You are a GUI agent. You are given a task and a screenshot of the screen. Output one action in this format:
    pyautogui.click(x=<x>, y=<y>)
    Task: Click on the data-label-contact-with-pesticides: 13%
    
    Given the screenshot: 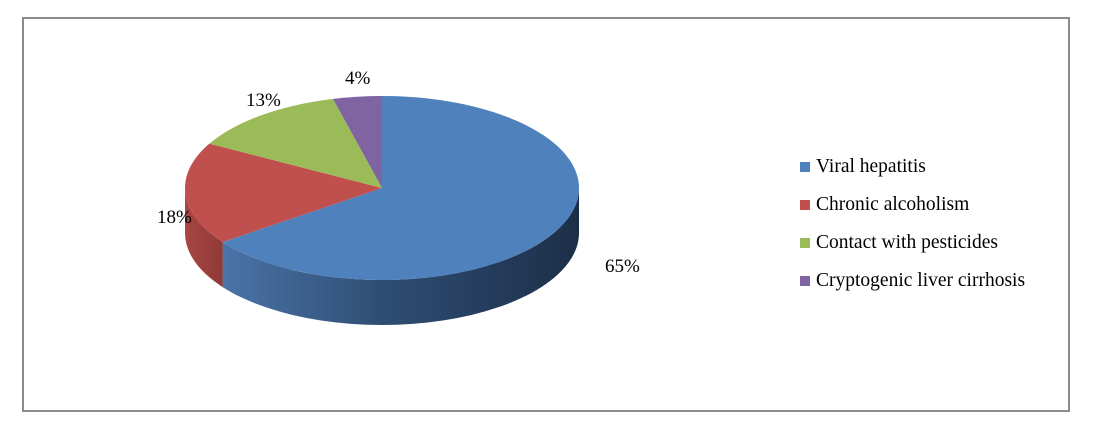 What is the action you would take?
    pyautogui.click(x=263, y=100)
    